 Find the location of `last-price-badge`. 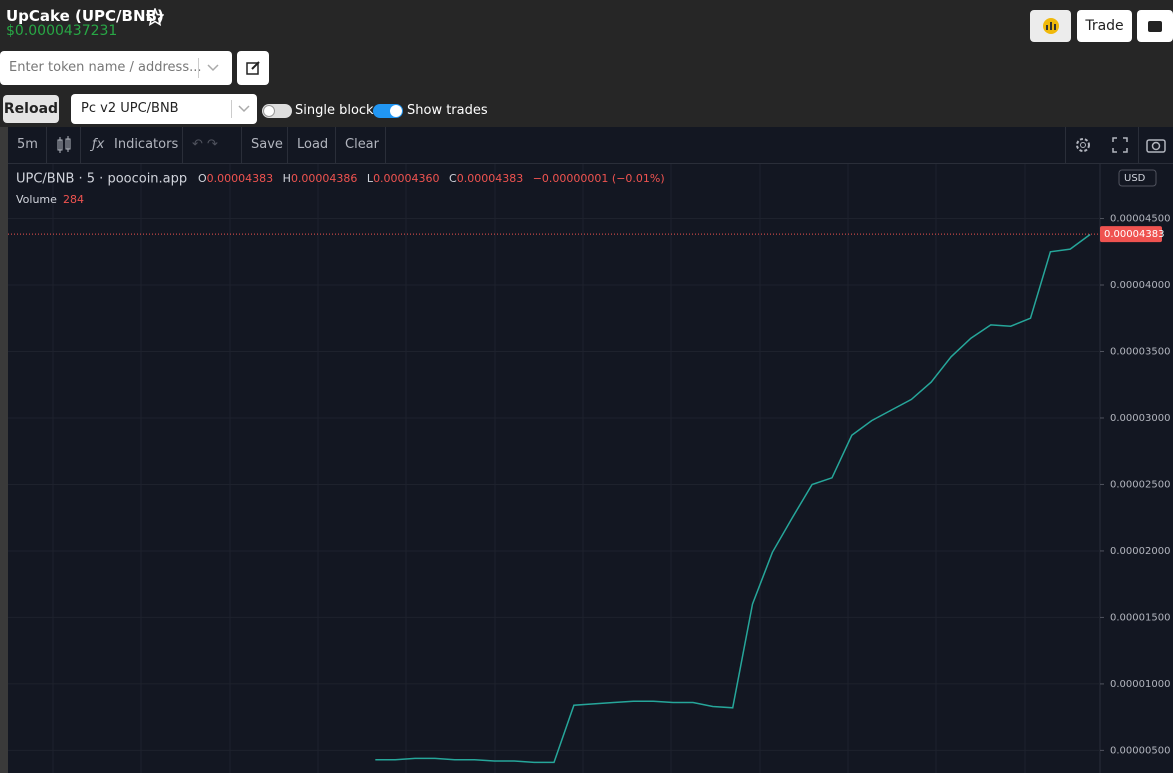

last-price-badge is located at coordinates (1131, 234).